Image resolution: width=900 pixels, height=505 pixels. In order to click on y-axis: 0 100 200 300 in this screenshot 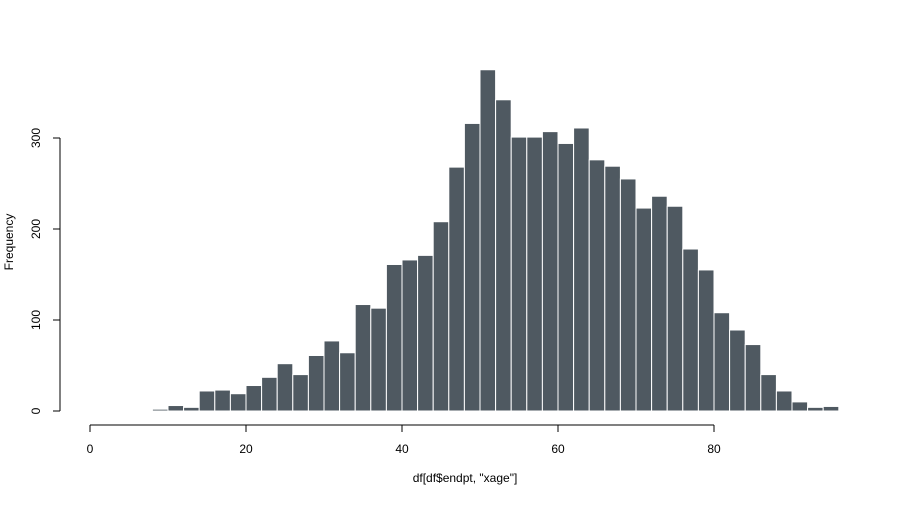, I will do `click(45, 271)`.